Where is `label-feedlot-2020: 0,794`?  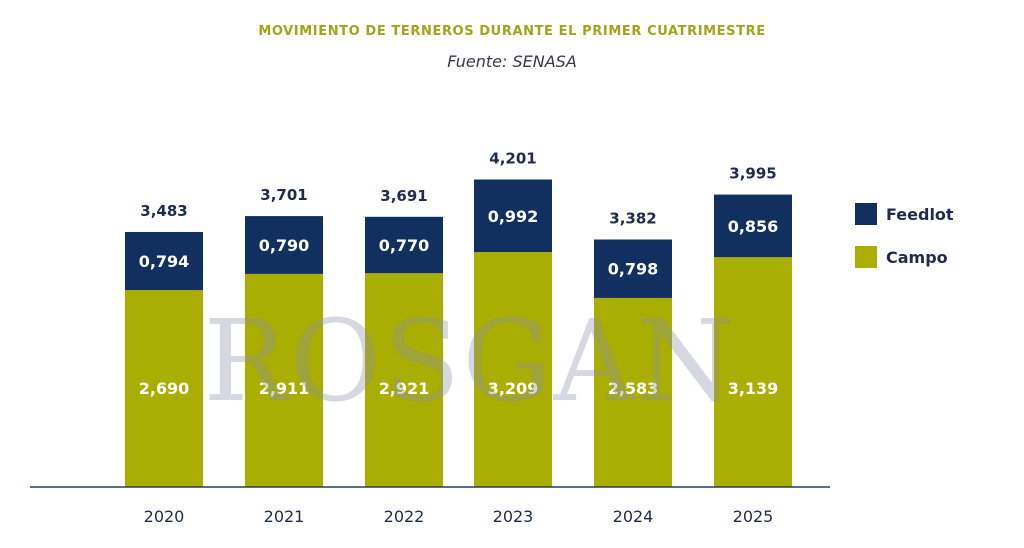 label-feedlot-2020: 0,794 is located at coordinates (164, 261).